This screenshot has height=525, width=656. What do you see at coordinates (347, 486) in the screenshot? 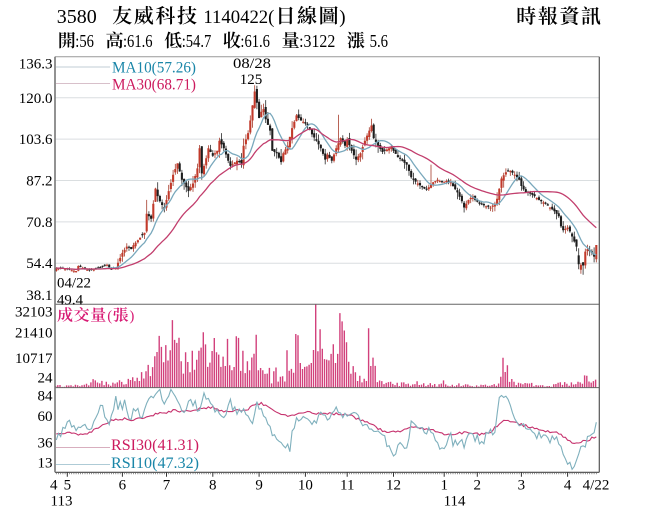
I see `svg-text: 11` at bounding box center [347, 486].